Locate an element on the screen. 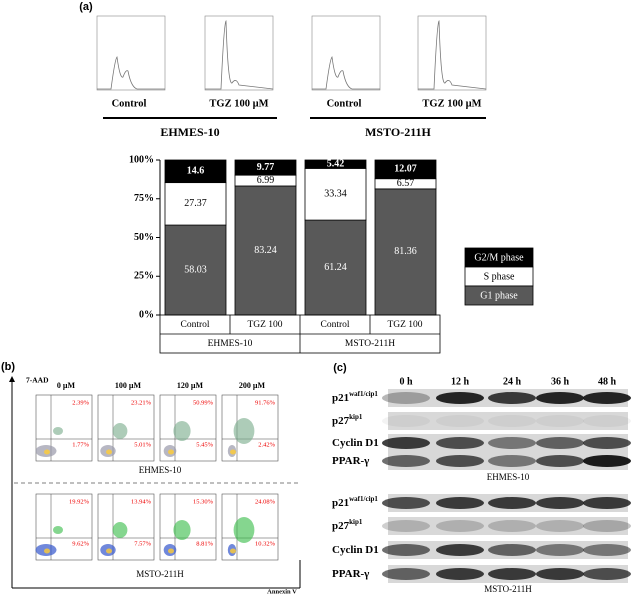  protein-superscript: waf1/cip1 is located at coordinates (363, 394).